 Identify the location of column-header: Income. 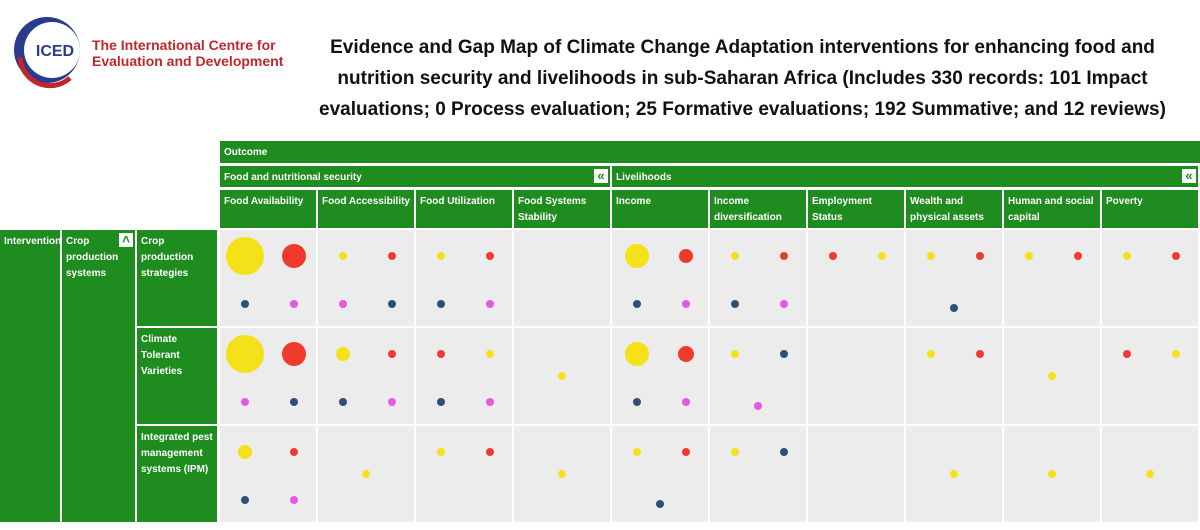
(660, 209).